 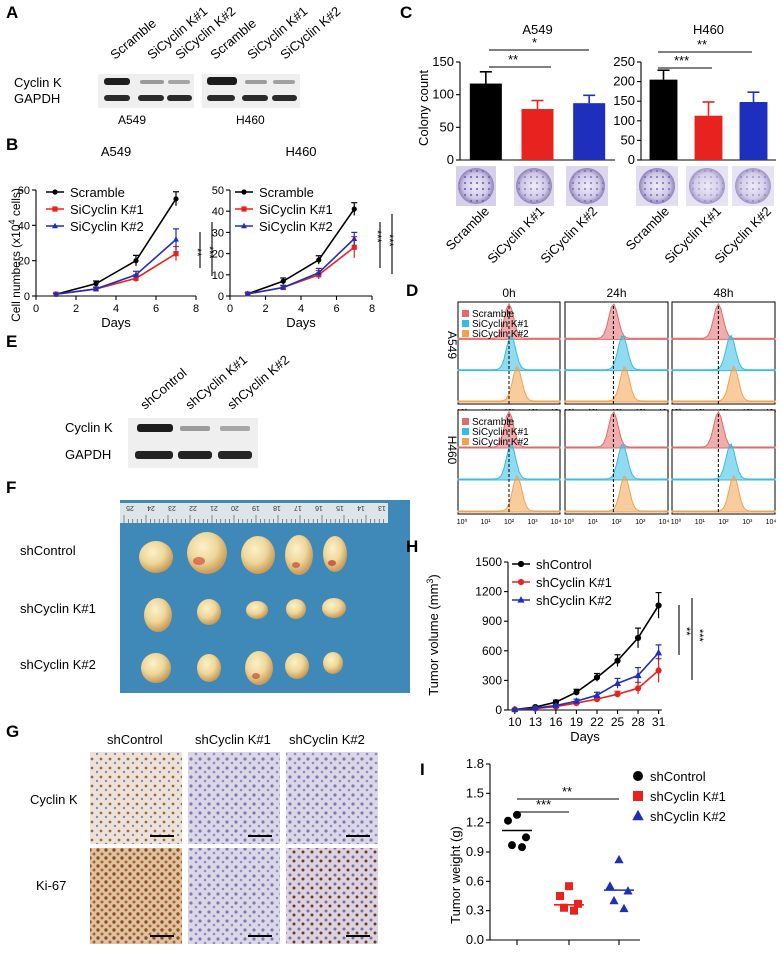 I want to click on y-tick-label: 900, so click(x=492, y=621).